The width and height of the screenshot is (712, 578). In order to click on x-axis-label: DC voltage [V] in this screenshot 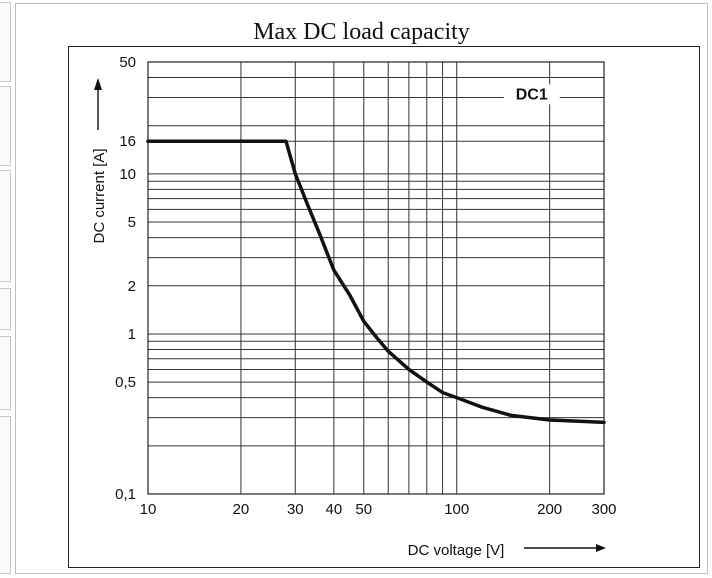, I will do `click(456, 550)`.